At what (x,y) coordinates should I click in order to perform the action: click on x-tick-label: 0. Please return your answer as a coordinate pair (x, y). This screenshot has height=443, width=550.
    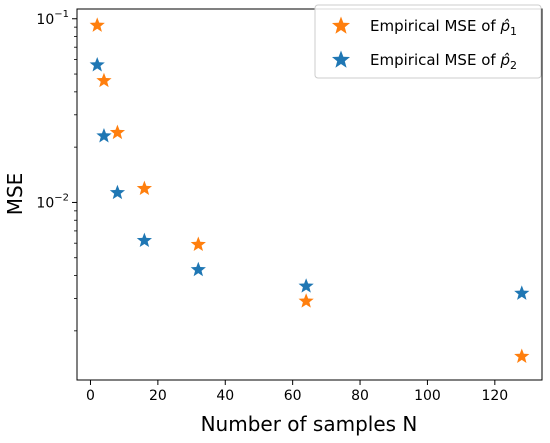
    Looking at the image, I should click on (90, 396).